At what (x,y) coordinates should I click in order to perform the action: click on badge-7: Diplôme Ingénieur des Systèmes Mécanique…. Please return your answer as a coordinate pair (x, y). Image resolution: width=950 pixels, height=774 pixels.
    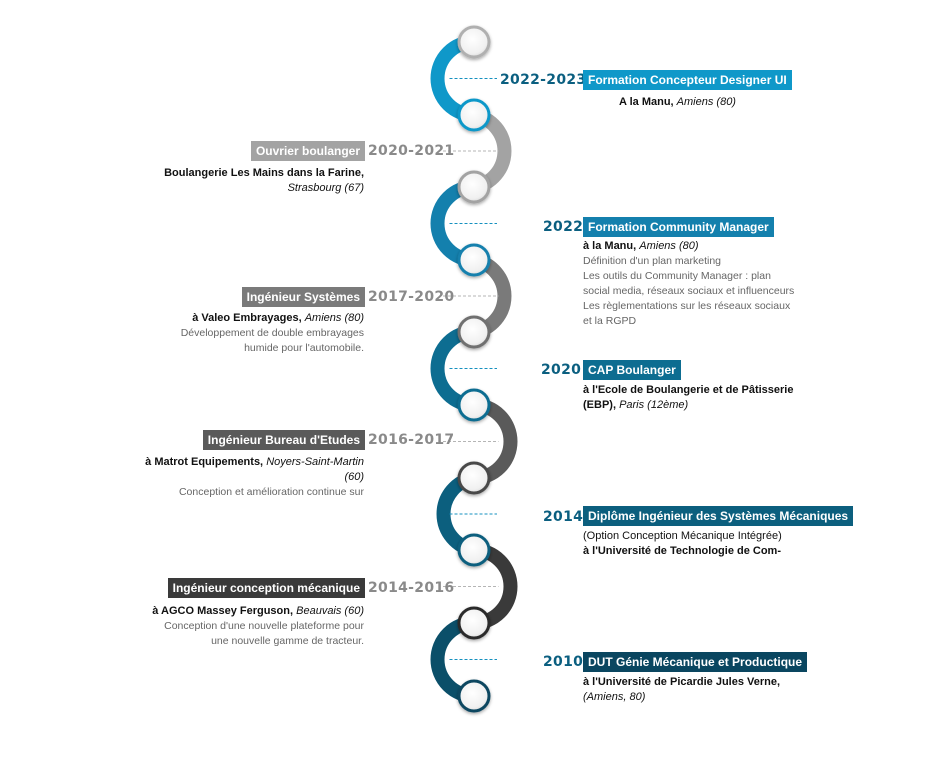
    Looking at the image, I should click on (718, 516).